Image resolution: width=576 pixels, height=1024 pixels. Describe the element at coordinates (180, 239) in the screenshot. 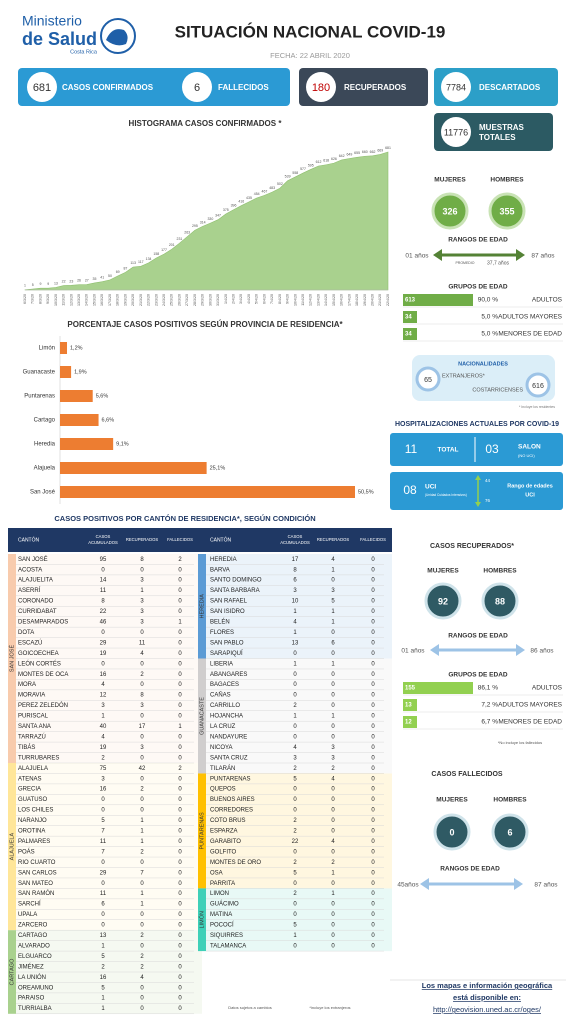

I see `data-label: 231` at that location.